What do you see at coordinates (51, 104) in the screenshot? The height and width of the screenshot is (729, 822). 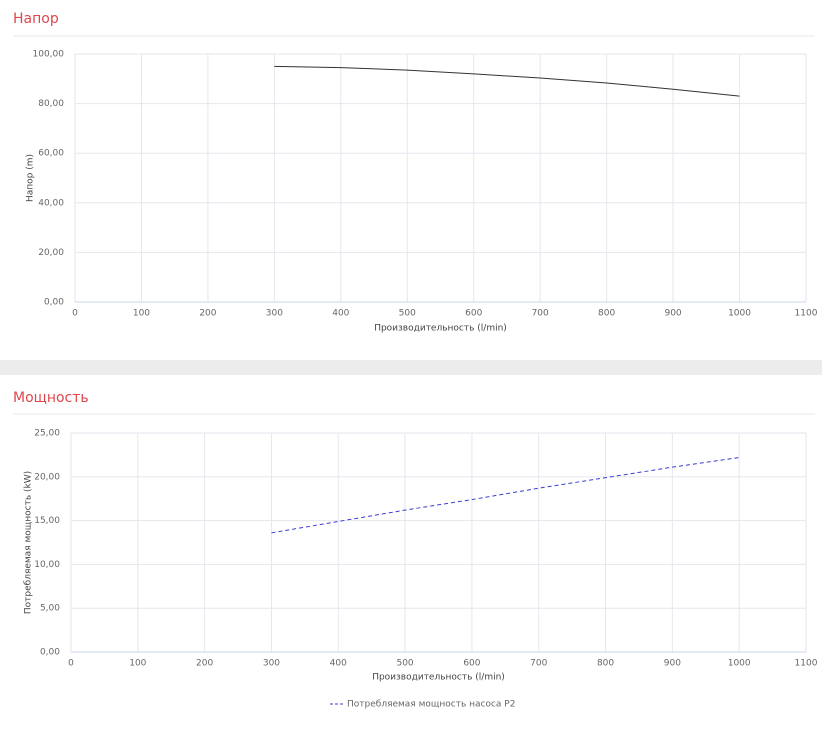 I see `y-tick-label: 80,00` at bounding box center [51, 104].